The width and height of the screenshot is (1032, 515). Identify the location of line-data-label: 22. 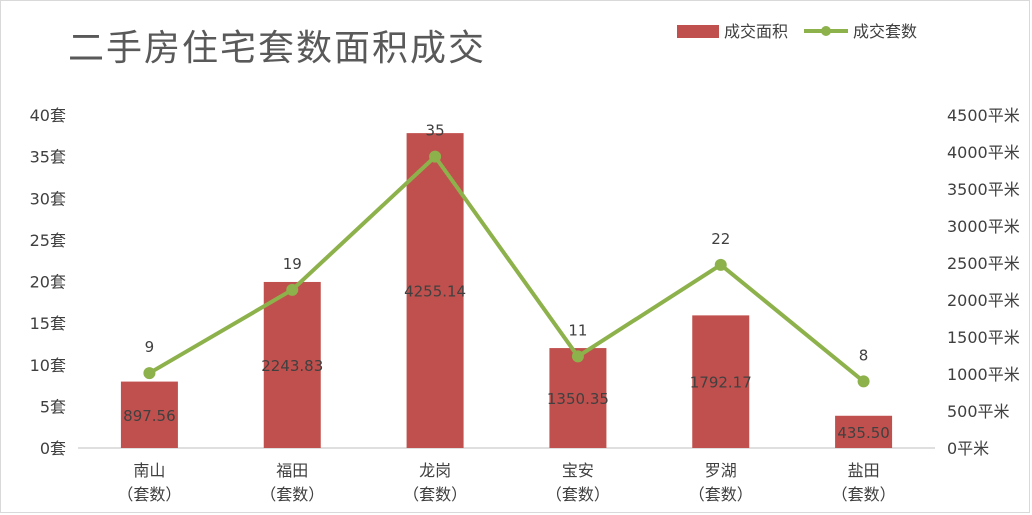
(720, 239).